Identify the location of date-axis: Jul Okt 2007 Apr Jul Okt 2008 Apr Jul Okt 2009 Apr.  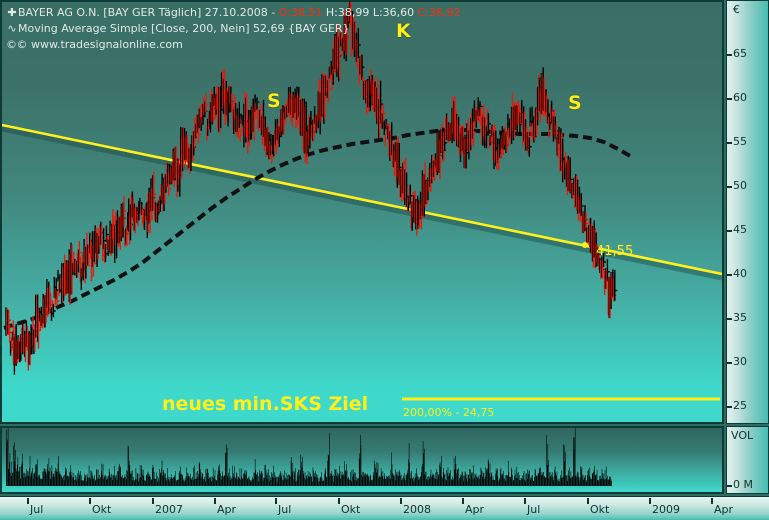
(384, 508).